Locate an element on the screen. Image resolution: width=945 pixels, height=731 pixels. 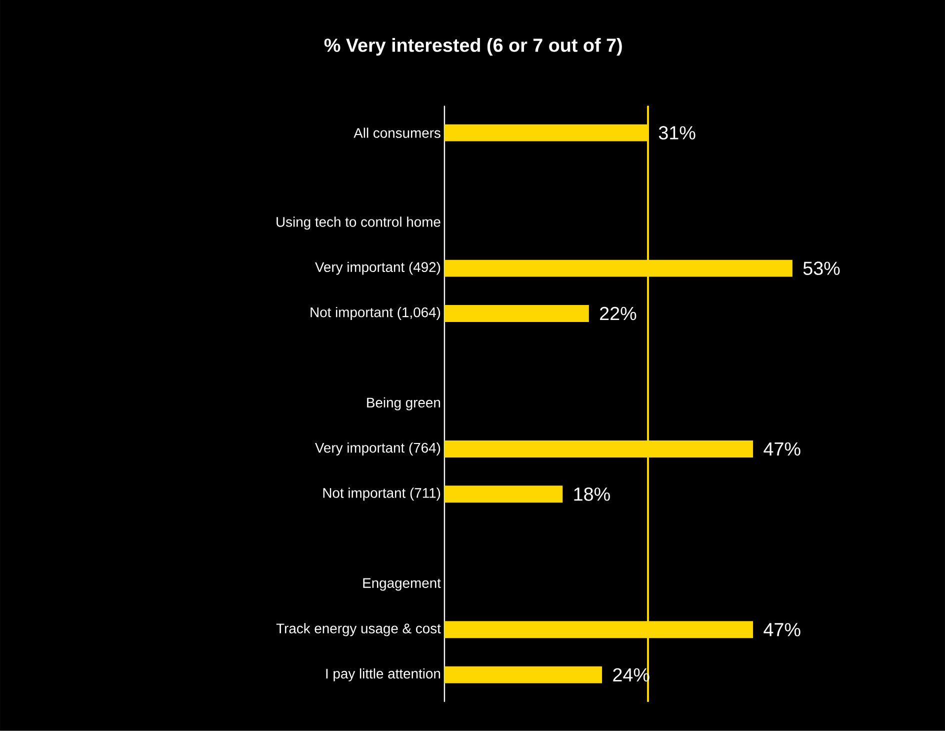
y-tick-label: Very important (492) is located at coordinates (377, 268).